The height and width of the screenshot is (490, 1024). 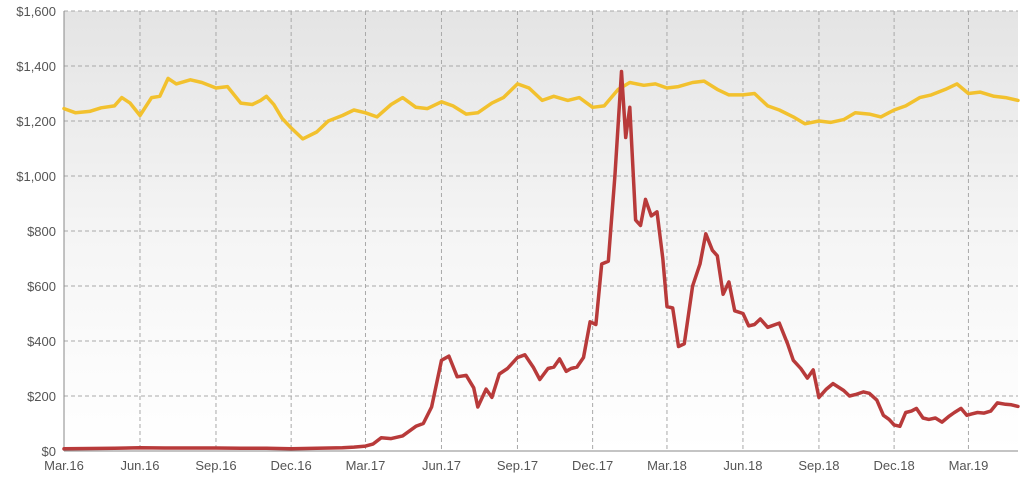 What do you see at coordinates (969, 465) in the screenshot?
I see `x-tick-label: Mar.19` at bounding box center [969, 465].